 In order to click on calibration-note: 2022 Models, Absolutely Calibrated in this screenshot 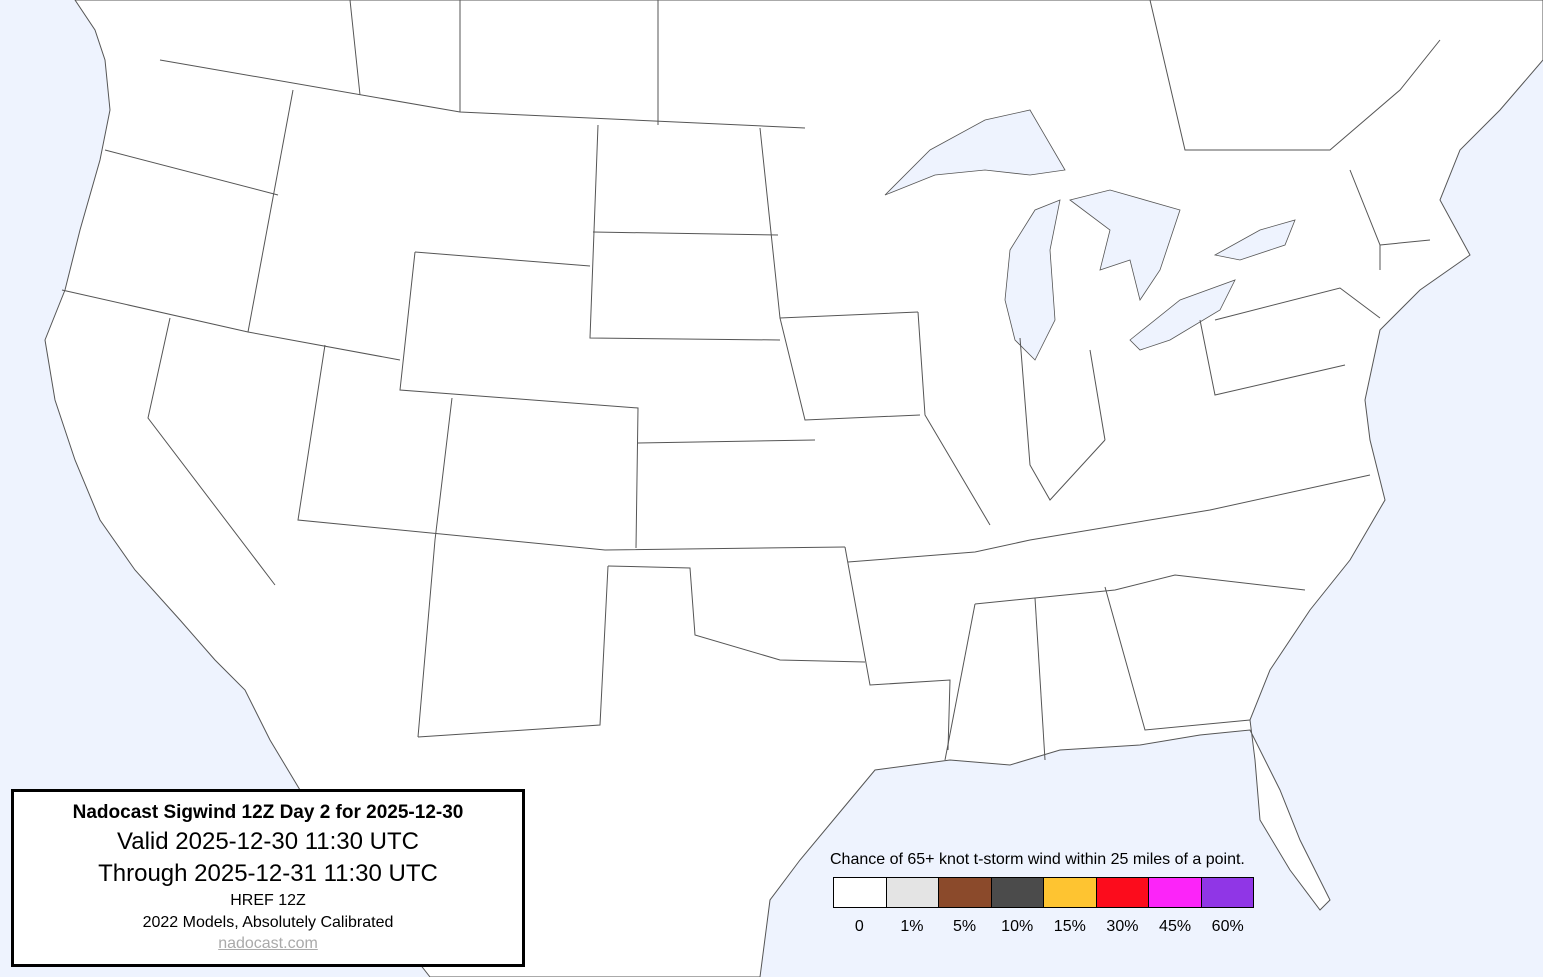, I will do `click(268, 922)`.